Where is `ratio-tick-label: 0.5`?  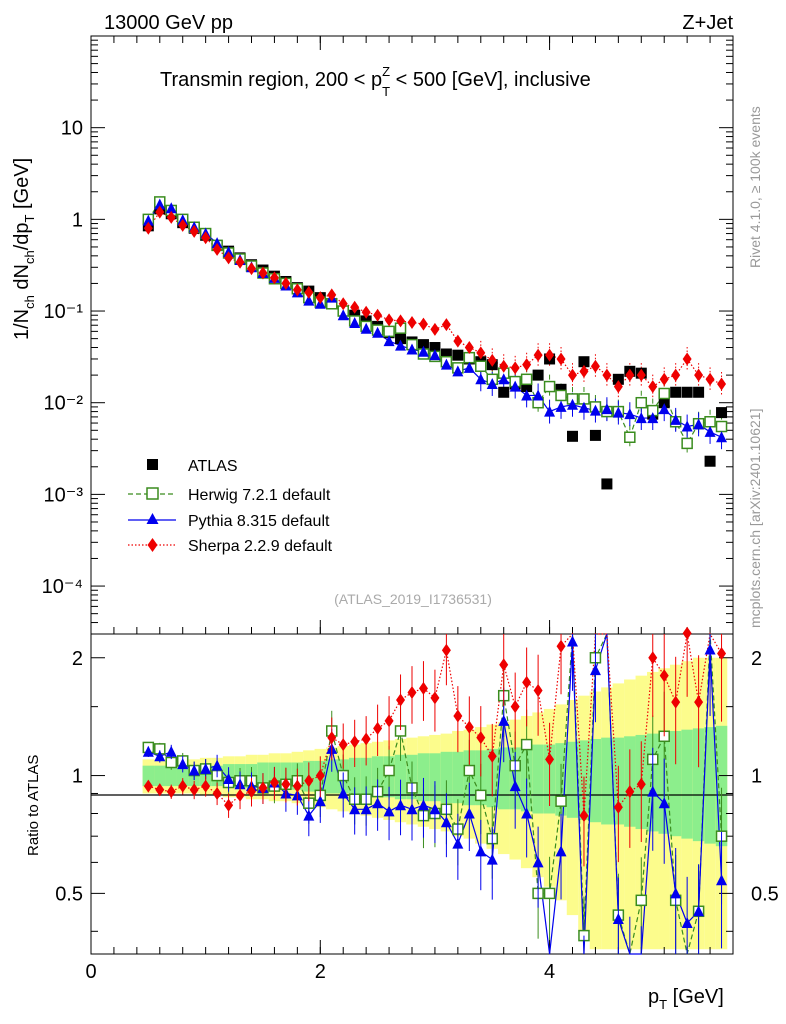 ratio-tick-label: 0.5 is located at coordinates (69, 894).